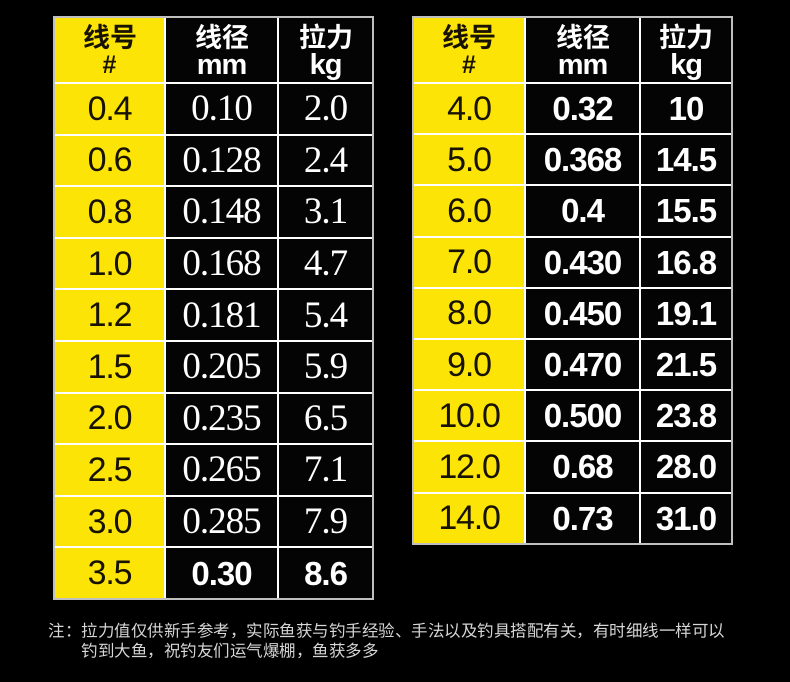  What do you see at coordinates (469, 160) in the screenshot?
I see `line-number-cell: 5.0` at bounding box center [469, 160].